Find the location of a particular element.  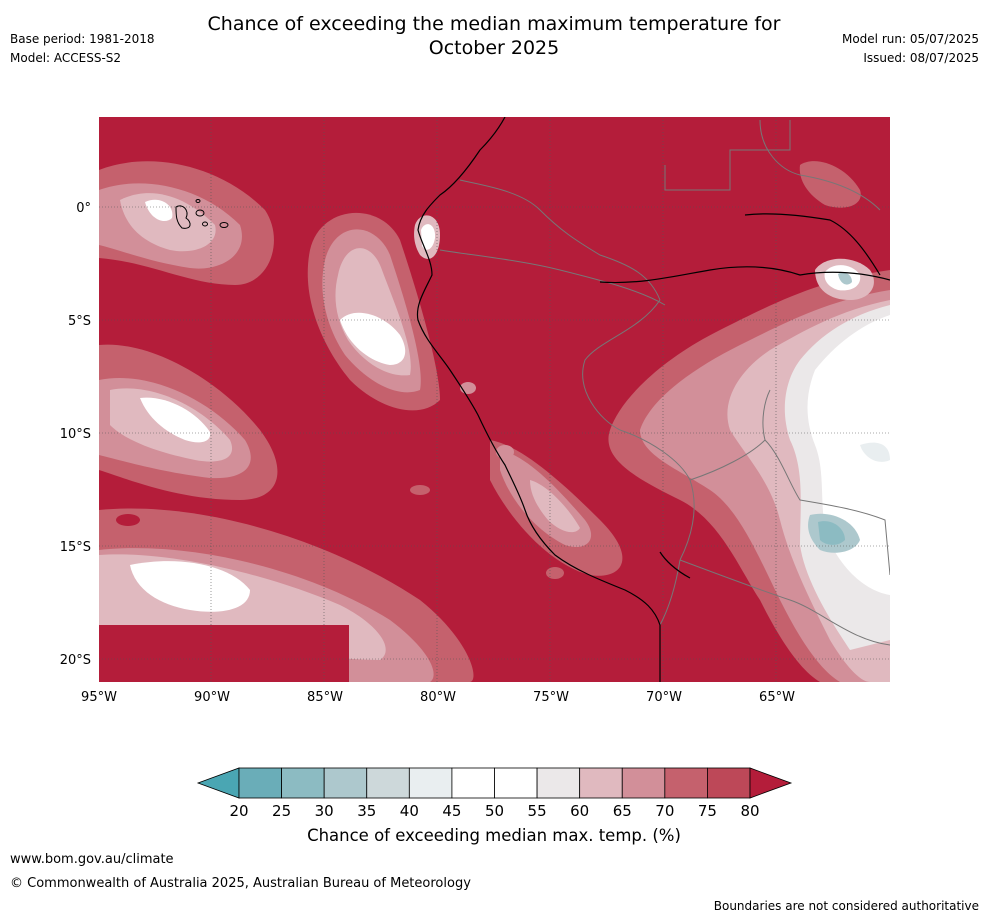

colorbar-tick-label: 60 is located at coordinates (579, 811).